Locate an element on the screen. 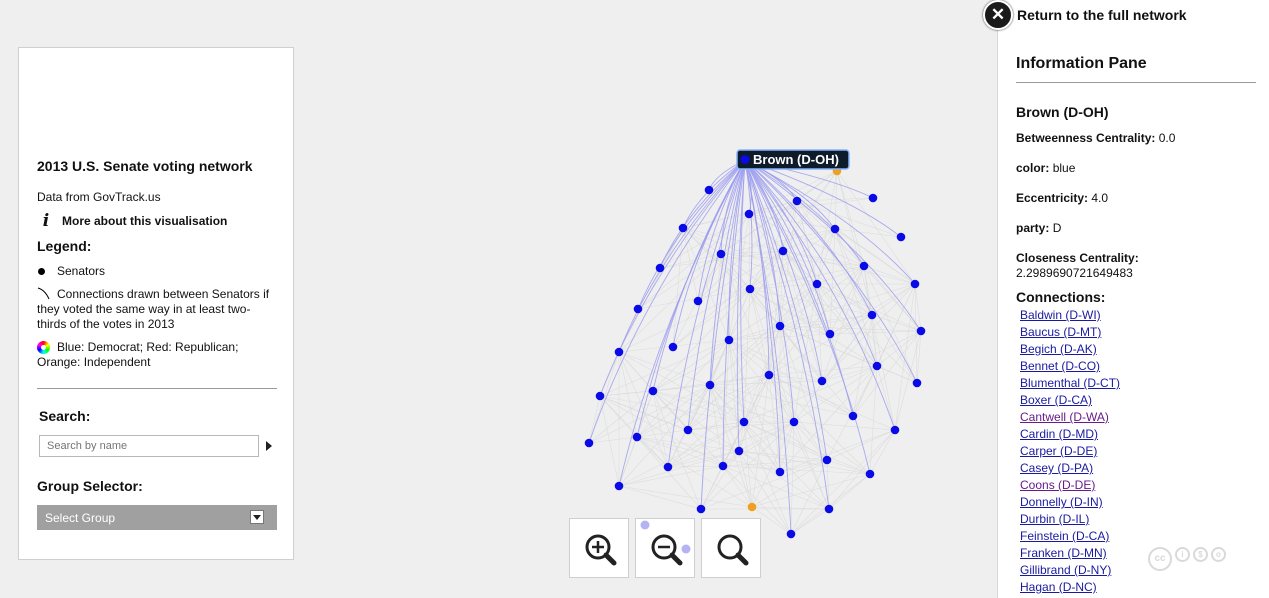 The image size is (1269, 598). connection-item: Hagan (D-NC) is located at coordinates (1070, 587).